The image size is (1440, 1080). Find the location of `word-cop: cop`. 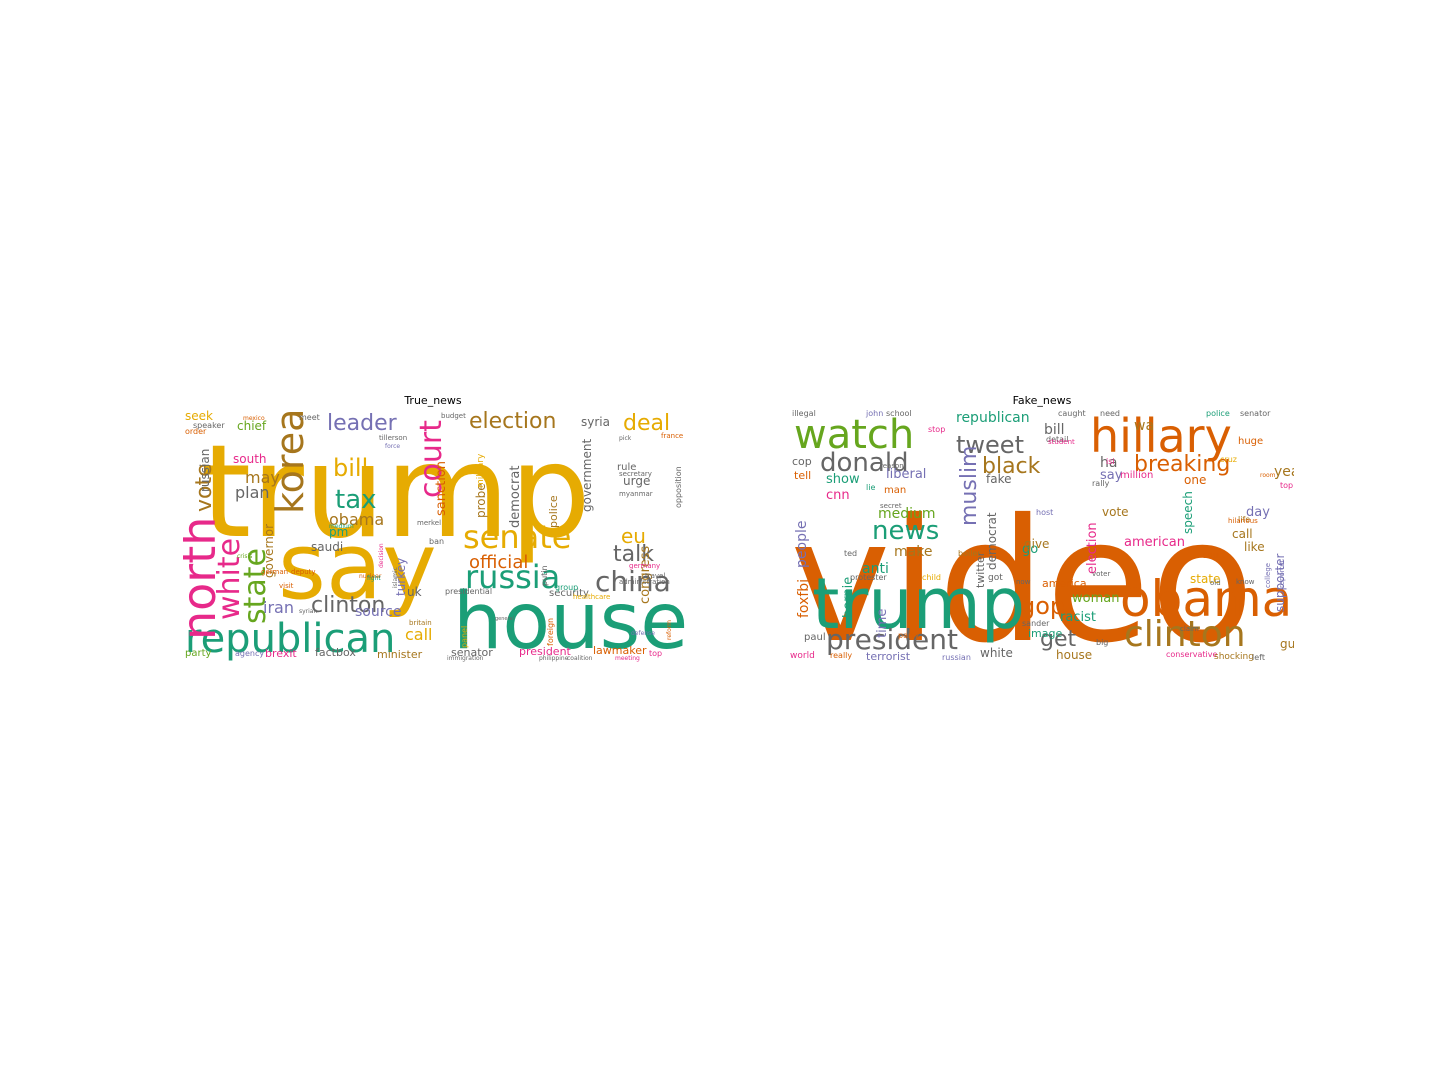

word-cop: cop is located at coordinates (802, 461).